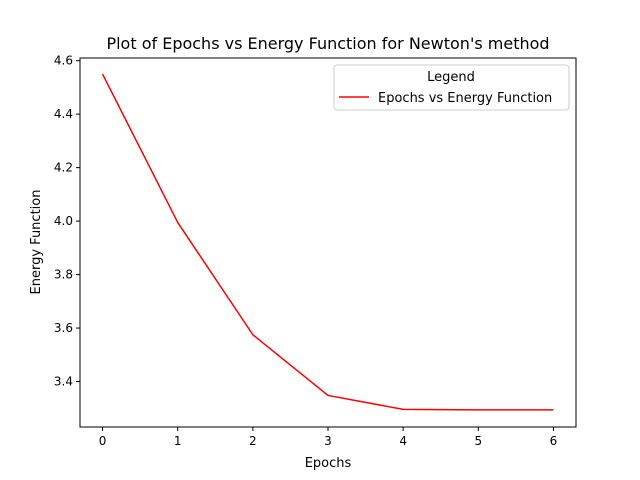 The image size is (640, 480). What do you see at coordinates (36, 242) in the screenshot?
I see `y-axis-label: Energy Function` at bounding box center [36, 242].